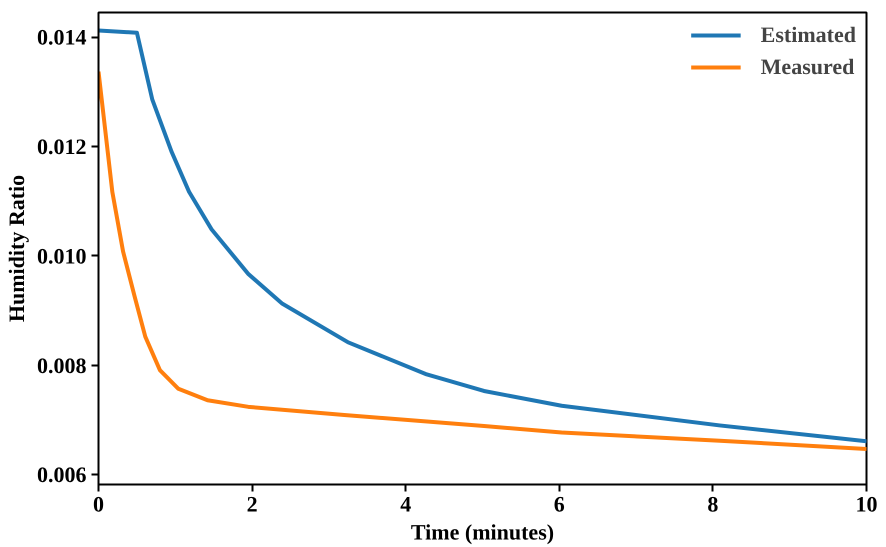 The width and height of the screenshot is (886, 547). What do you see at coordinates (61, 475) in the screenshot?
I see `y-tick-label: 0.006` at bounding box center [61, 475].